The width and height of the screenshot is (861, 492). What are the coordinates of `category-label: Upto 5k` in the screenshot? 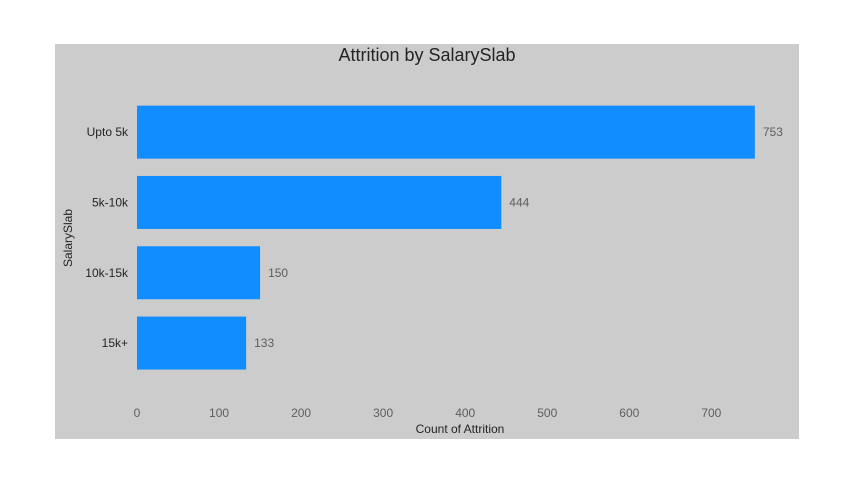 It's located at (108, 132).